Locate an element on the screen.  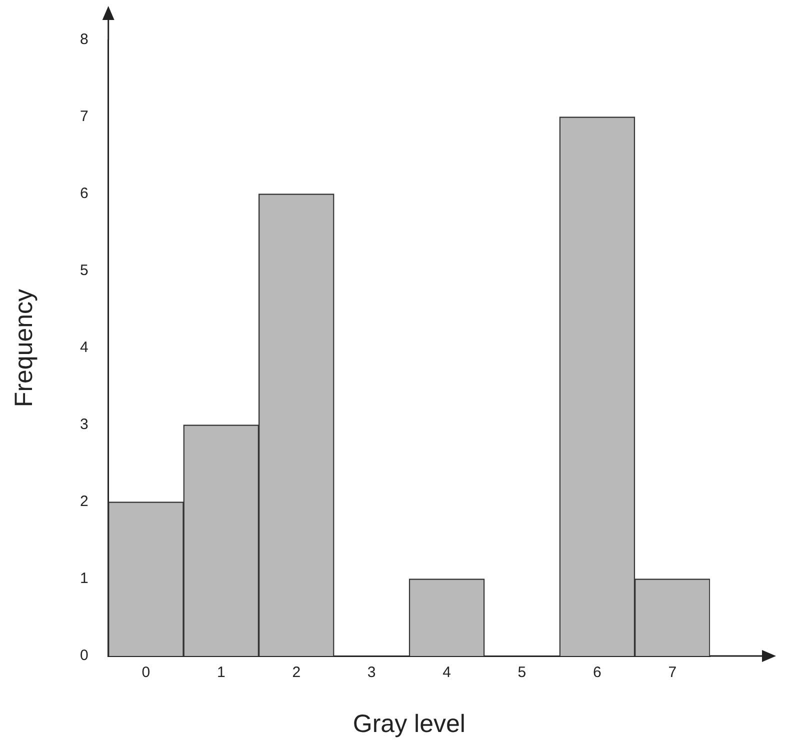
x-tick-label: 2 is located at coordinates (296, 673).